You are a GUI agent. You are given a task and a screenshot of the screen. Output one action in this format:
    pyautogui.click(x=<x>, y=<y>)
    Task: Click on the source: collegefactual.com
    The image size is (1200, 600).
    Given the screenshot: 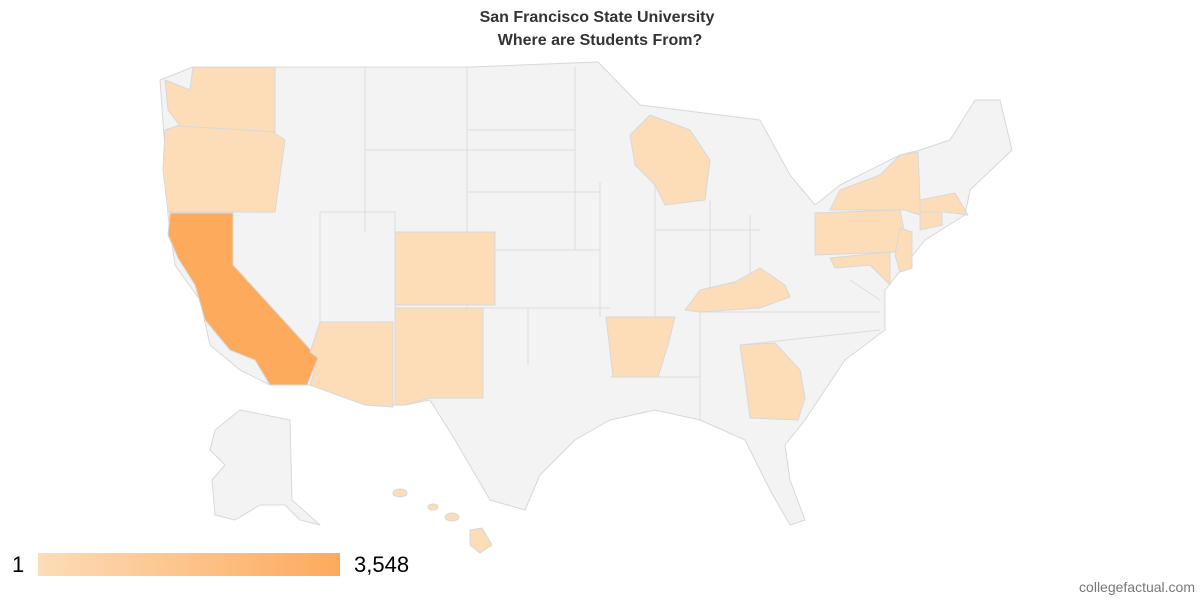 What is the action you would take?
    pyautogui.click(x=1137, y=587)
    